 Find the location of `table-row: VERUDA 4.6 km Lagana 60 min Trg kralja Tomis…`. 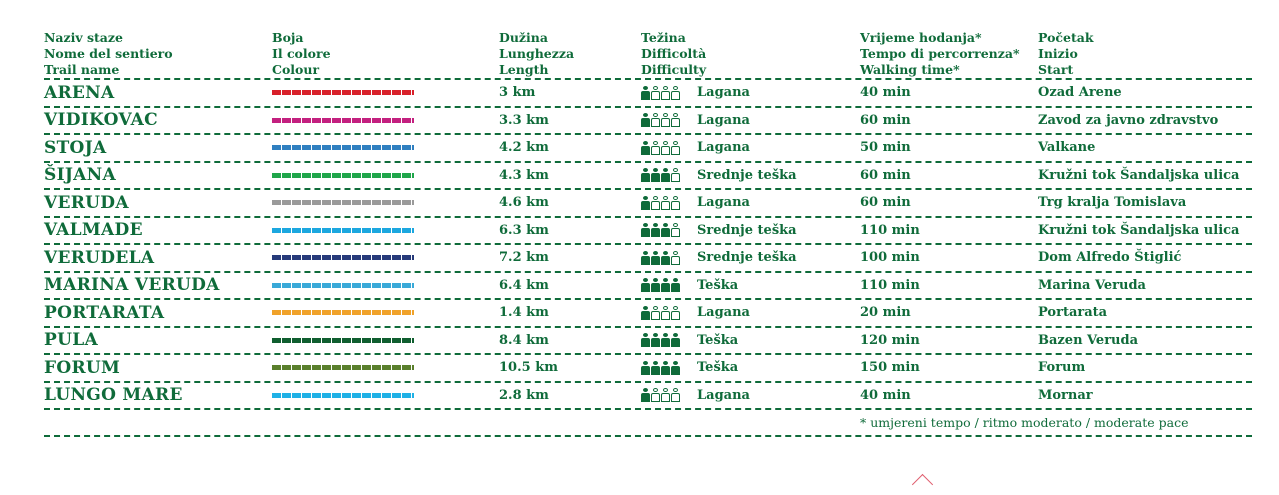

table-row: VERUDA 4.6 km Lagana 60 min Trg kralja Tomis… is located at coordinates (648, 204).